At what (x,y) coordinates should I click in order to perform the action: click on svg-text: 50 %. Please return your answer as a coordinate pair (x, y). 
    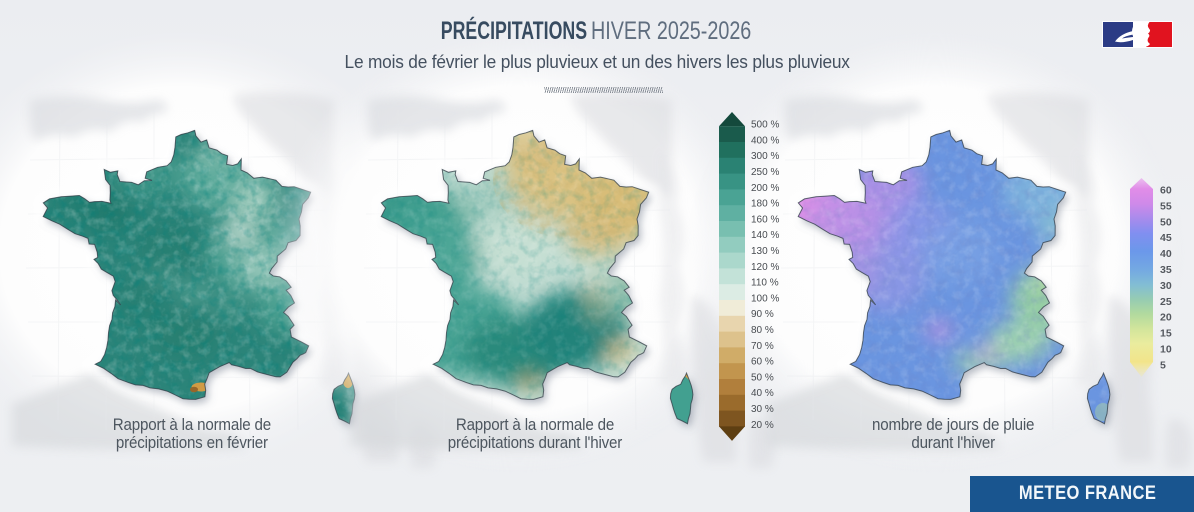
    Looking at the image, I should click on (762, 377).